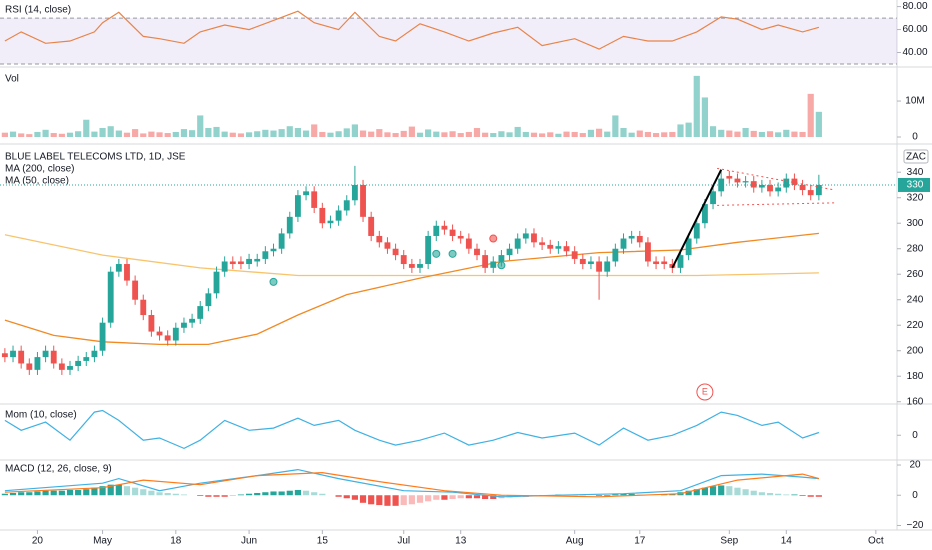  What do you see at coordinates (915, 274) in the screenshot?
I see `y-tick-label: 260` at bounding box center [915, 274].